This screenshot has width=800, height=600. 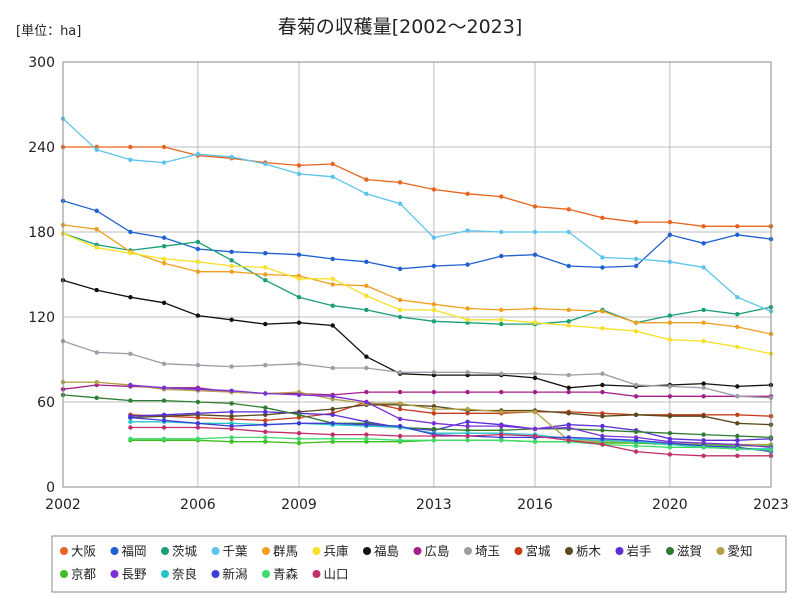 I want to click on legend-label: 福島, so click(x=386, y=551).